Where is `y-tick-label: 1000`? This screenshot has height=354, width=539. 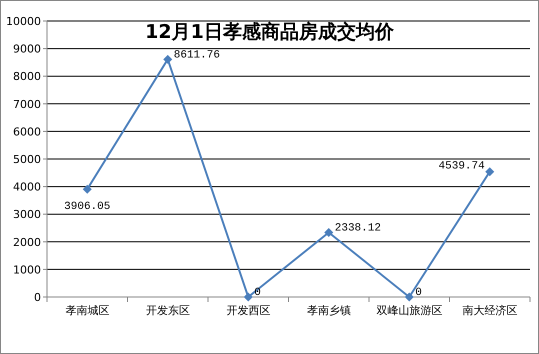 y-tick-label: 1000 is located at coordinates (27, 269).